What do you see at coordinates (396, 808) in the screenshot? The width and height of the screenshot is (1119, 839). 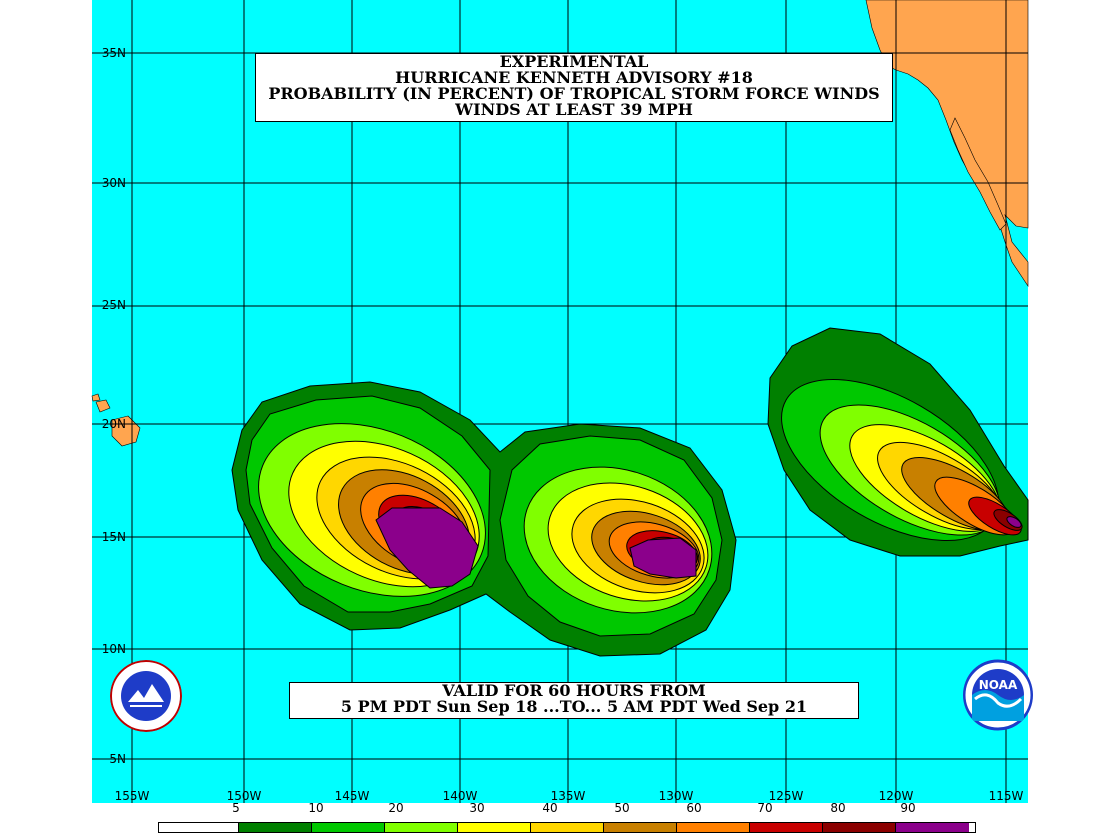 I see `scale-label-20: 20` at bounding box center [396, 808].